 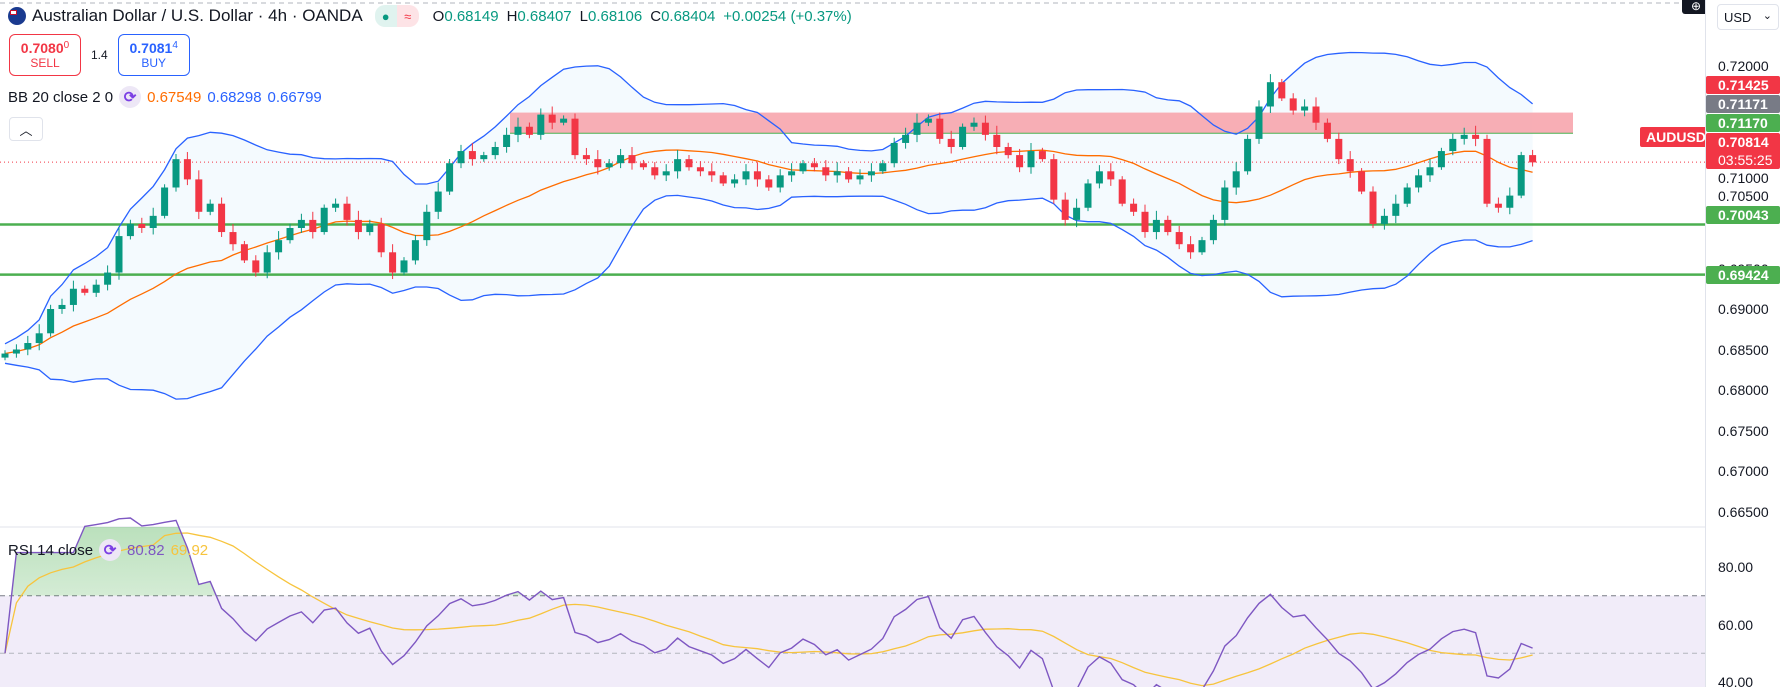 I want to click on australia-flag-icon, so click(x=17, y=16).